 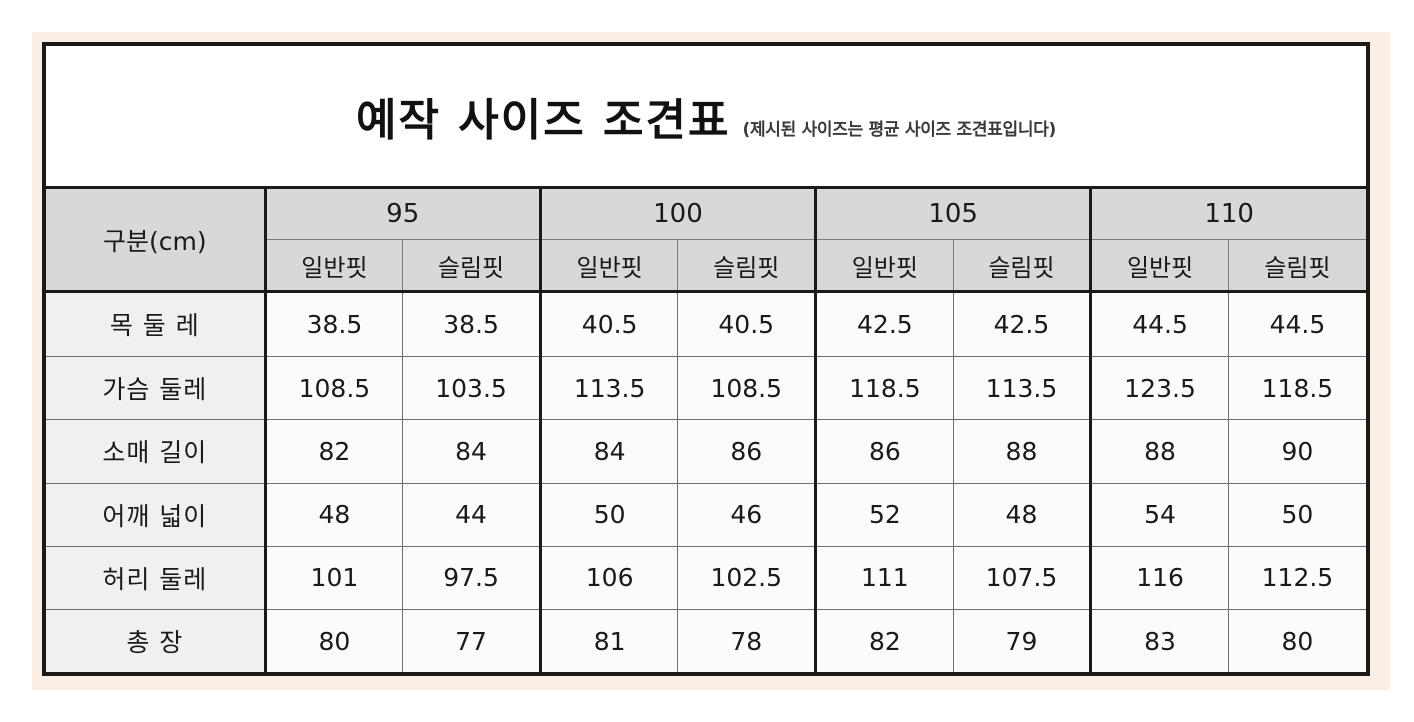 I want to click on header-fit-100-regular: 일반핏, so click(x=609, y=266).